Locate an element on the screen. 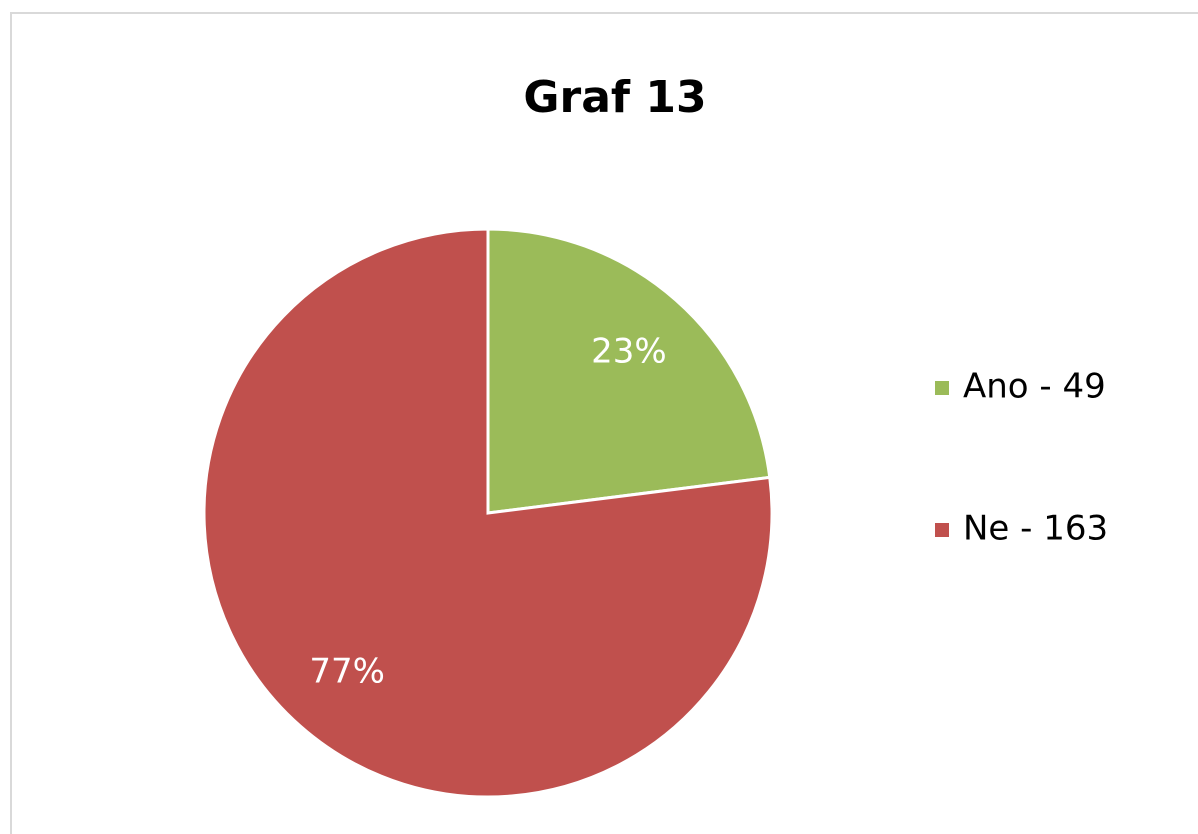  legend-label: Ne - 163 is located at coordinates (1035, 529).